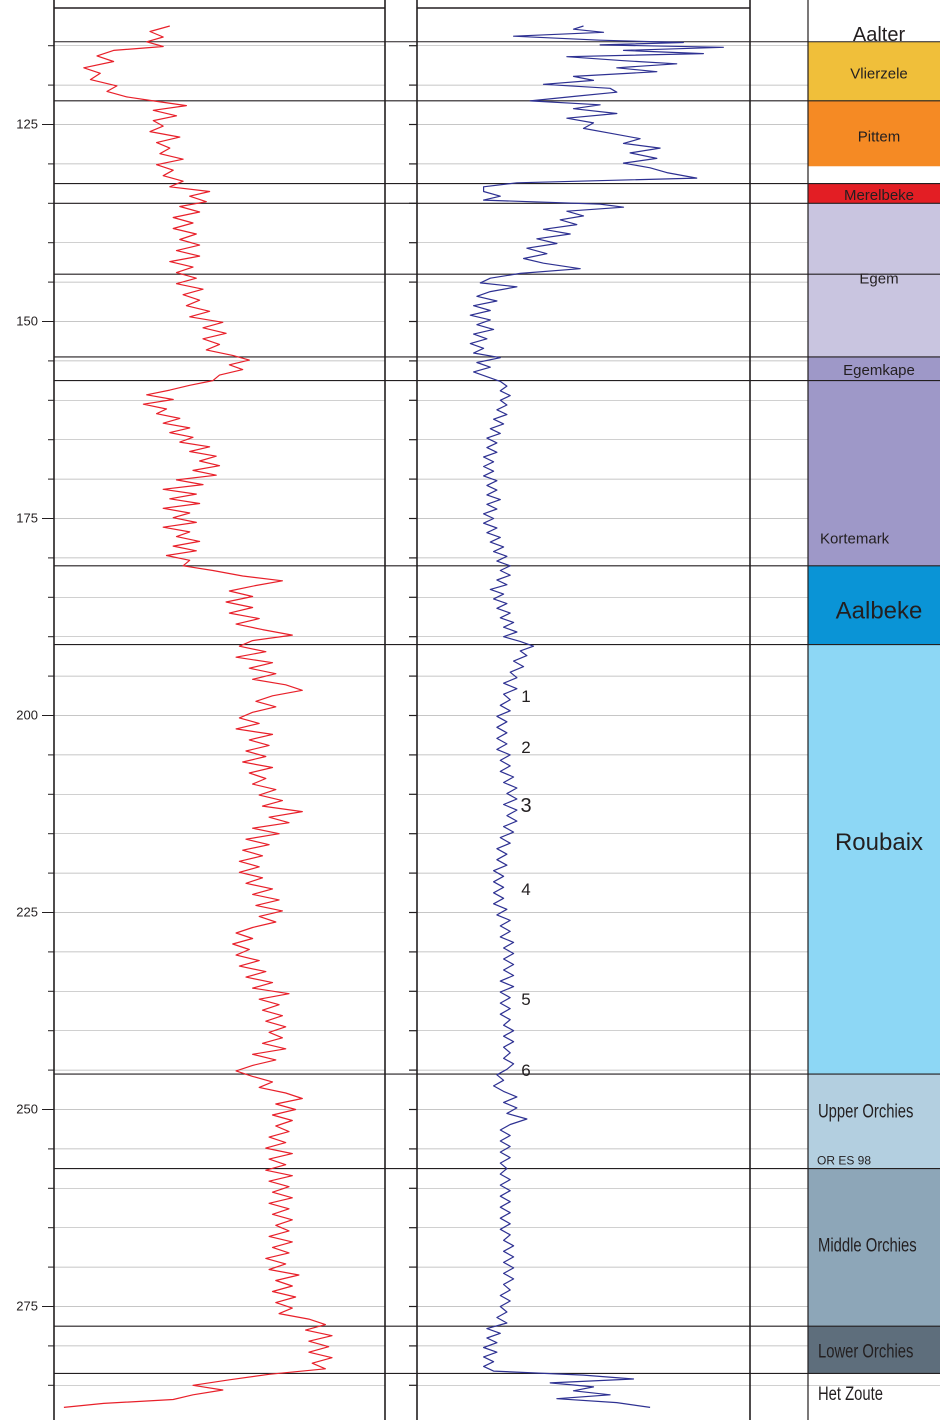 The width and height of the screenshot is (940, 1423). I want to click on formation-label: Egemkape, so click(879, 370).